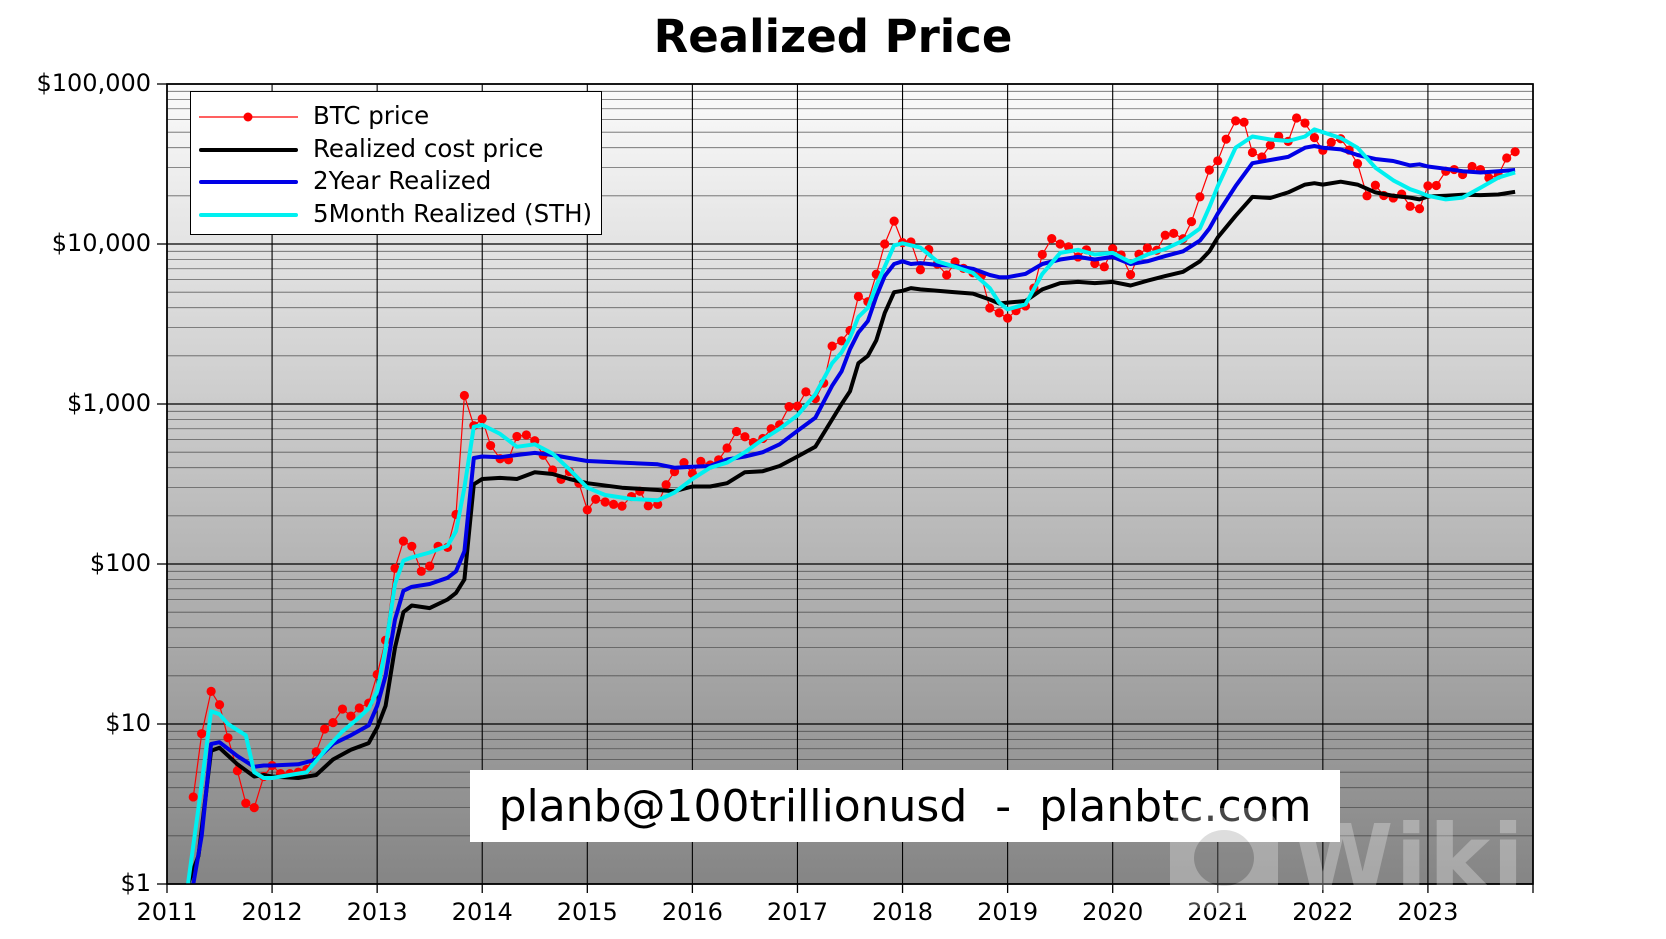 This screenshot has width=1666, height=939. I want to click on x-tick-label: 2017, so click(797, 912).